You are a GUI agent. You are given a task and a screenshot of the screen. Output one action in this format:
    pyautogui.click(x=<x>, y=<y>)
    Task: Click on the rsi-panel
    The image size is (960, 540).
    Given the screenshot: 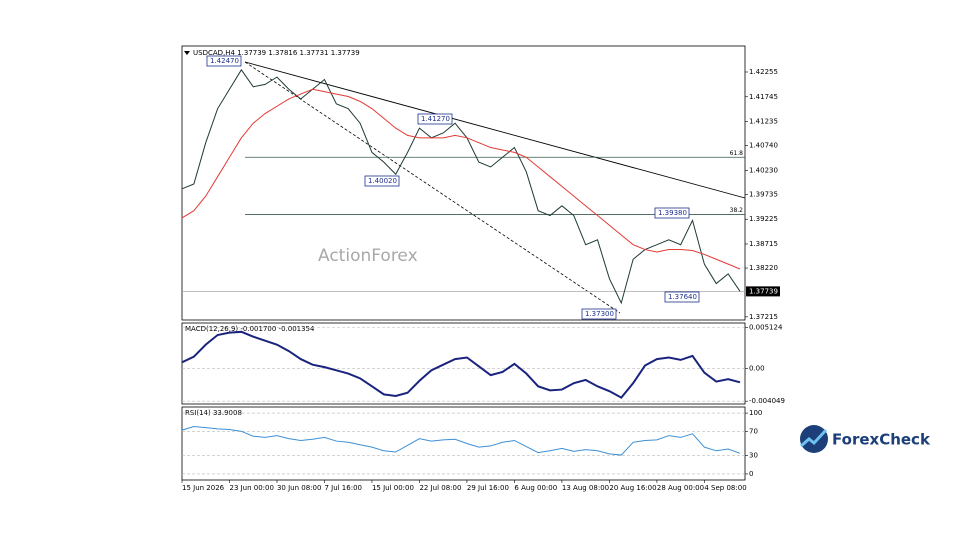 What is the action you would take?
    pyautogui.click(x=463, y=443)
    